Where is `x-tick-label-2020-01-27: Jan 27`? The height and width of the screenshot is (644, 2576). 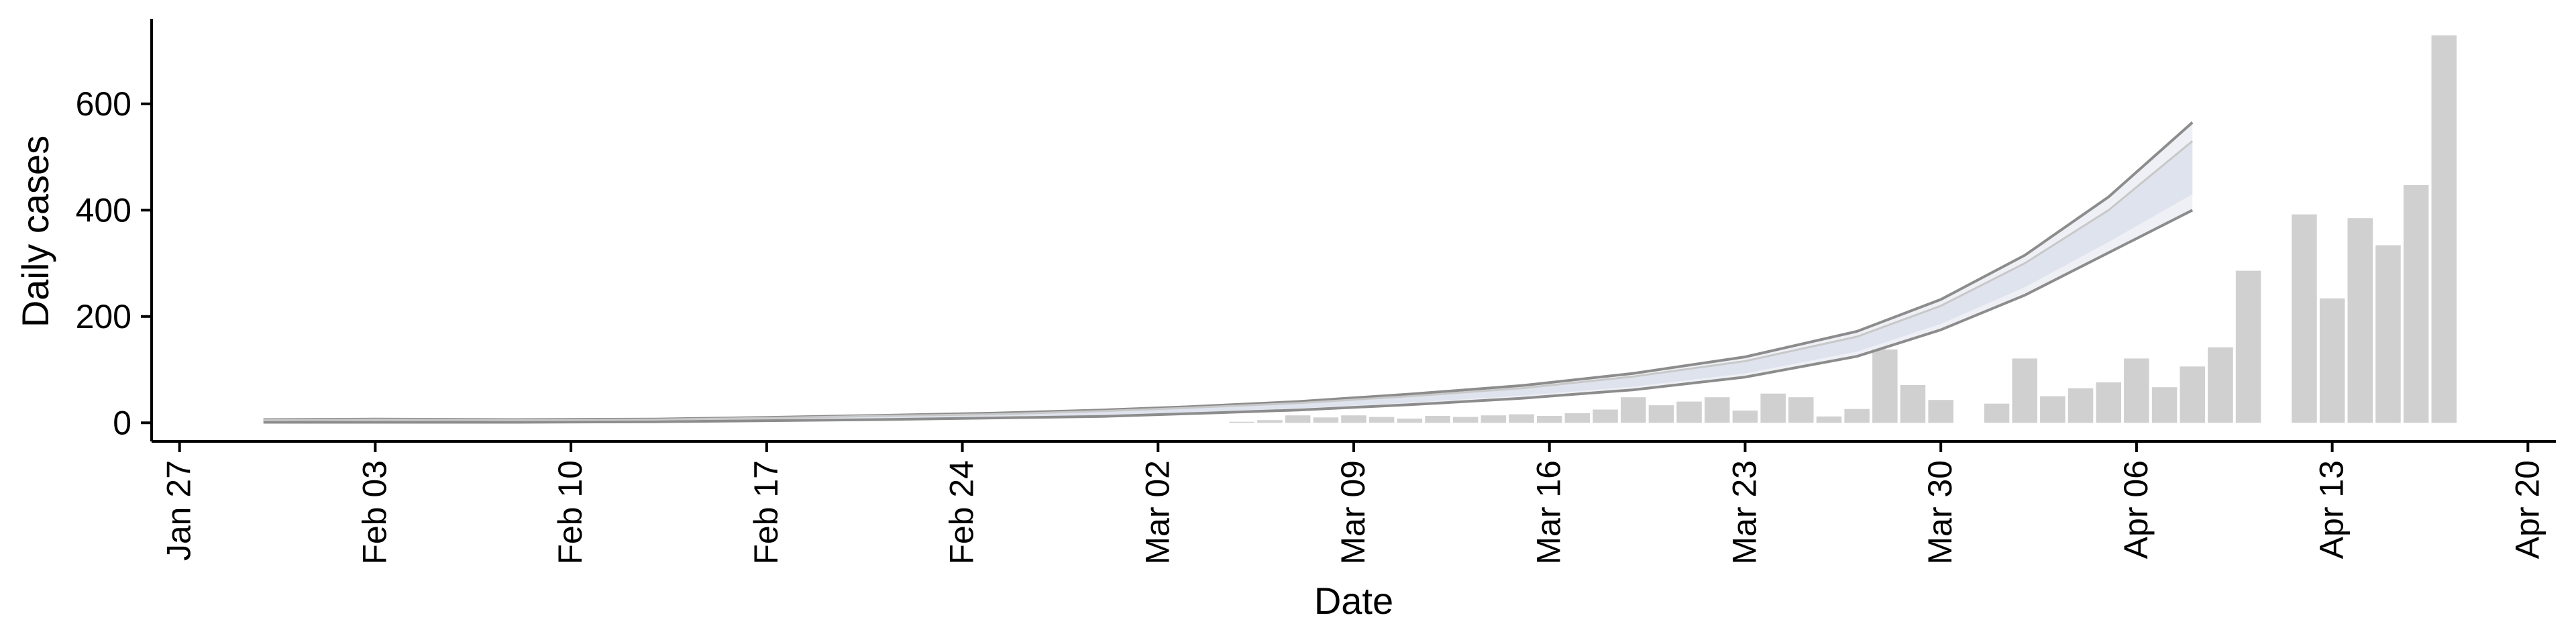
x-tick-label-2020-01-27: Jan 27 is located at coordinates (179, 510).